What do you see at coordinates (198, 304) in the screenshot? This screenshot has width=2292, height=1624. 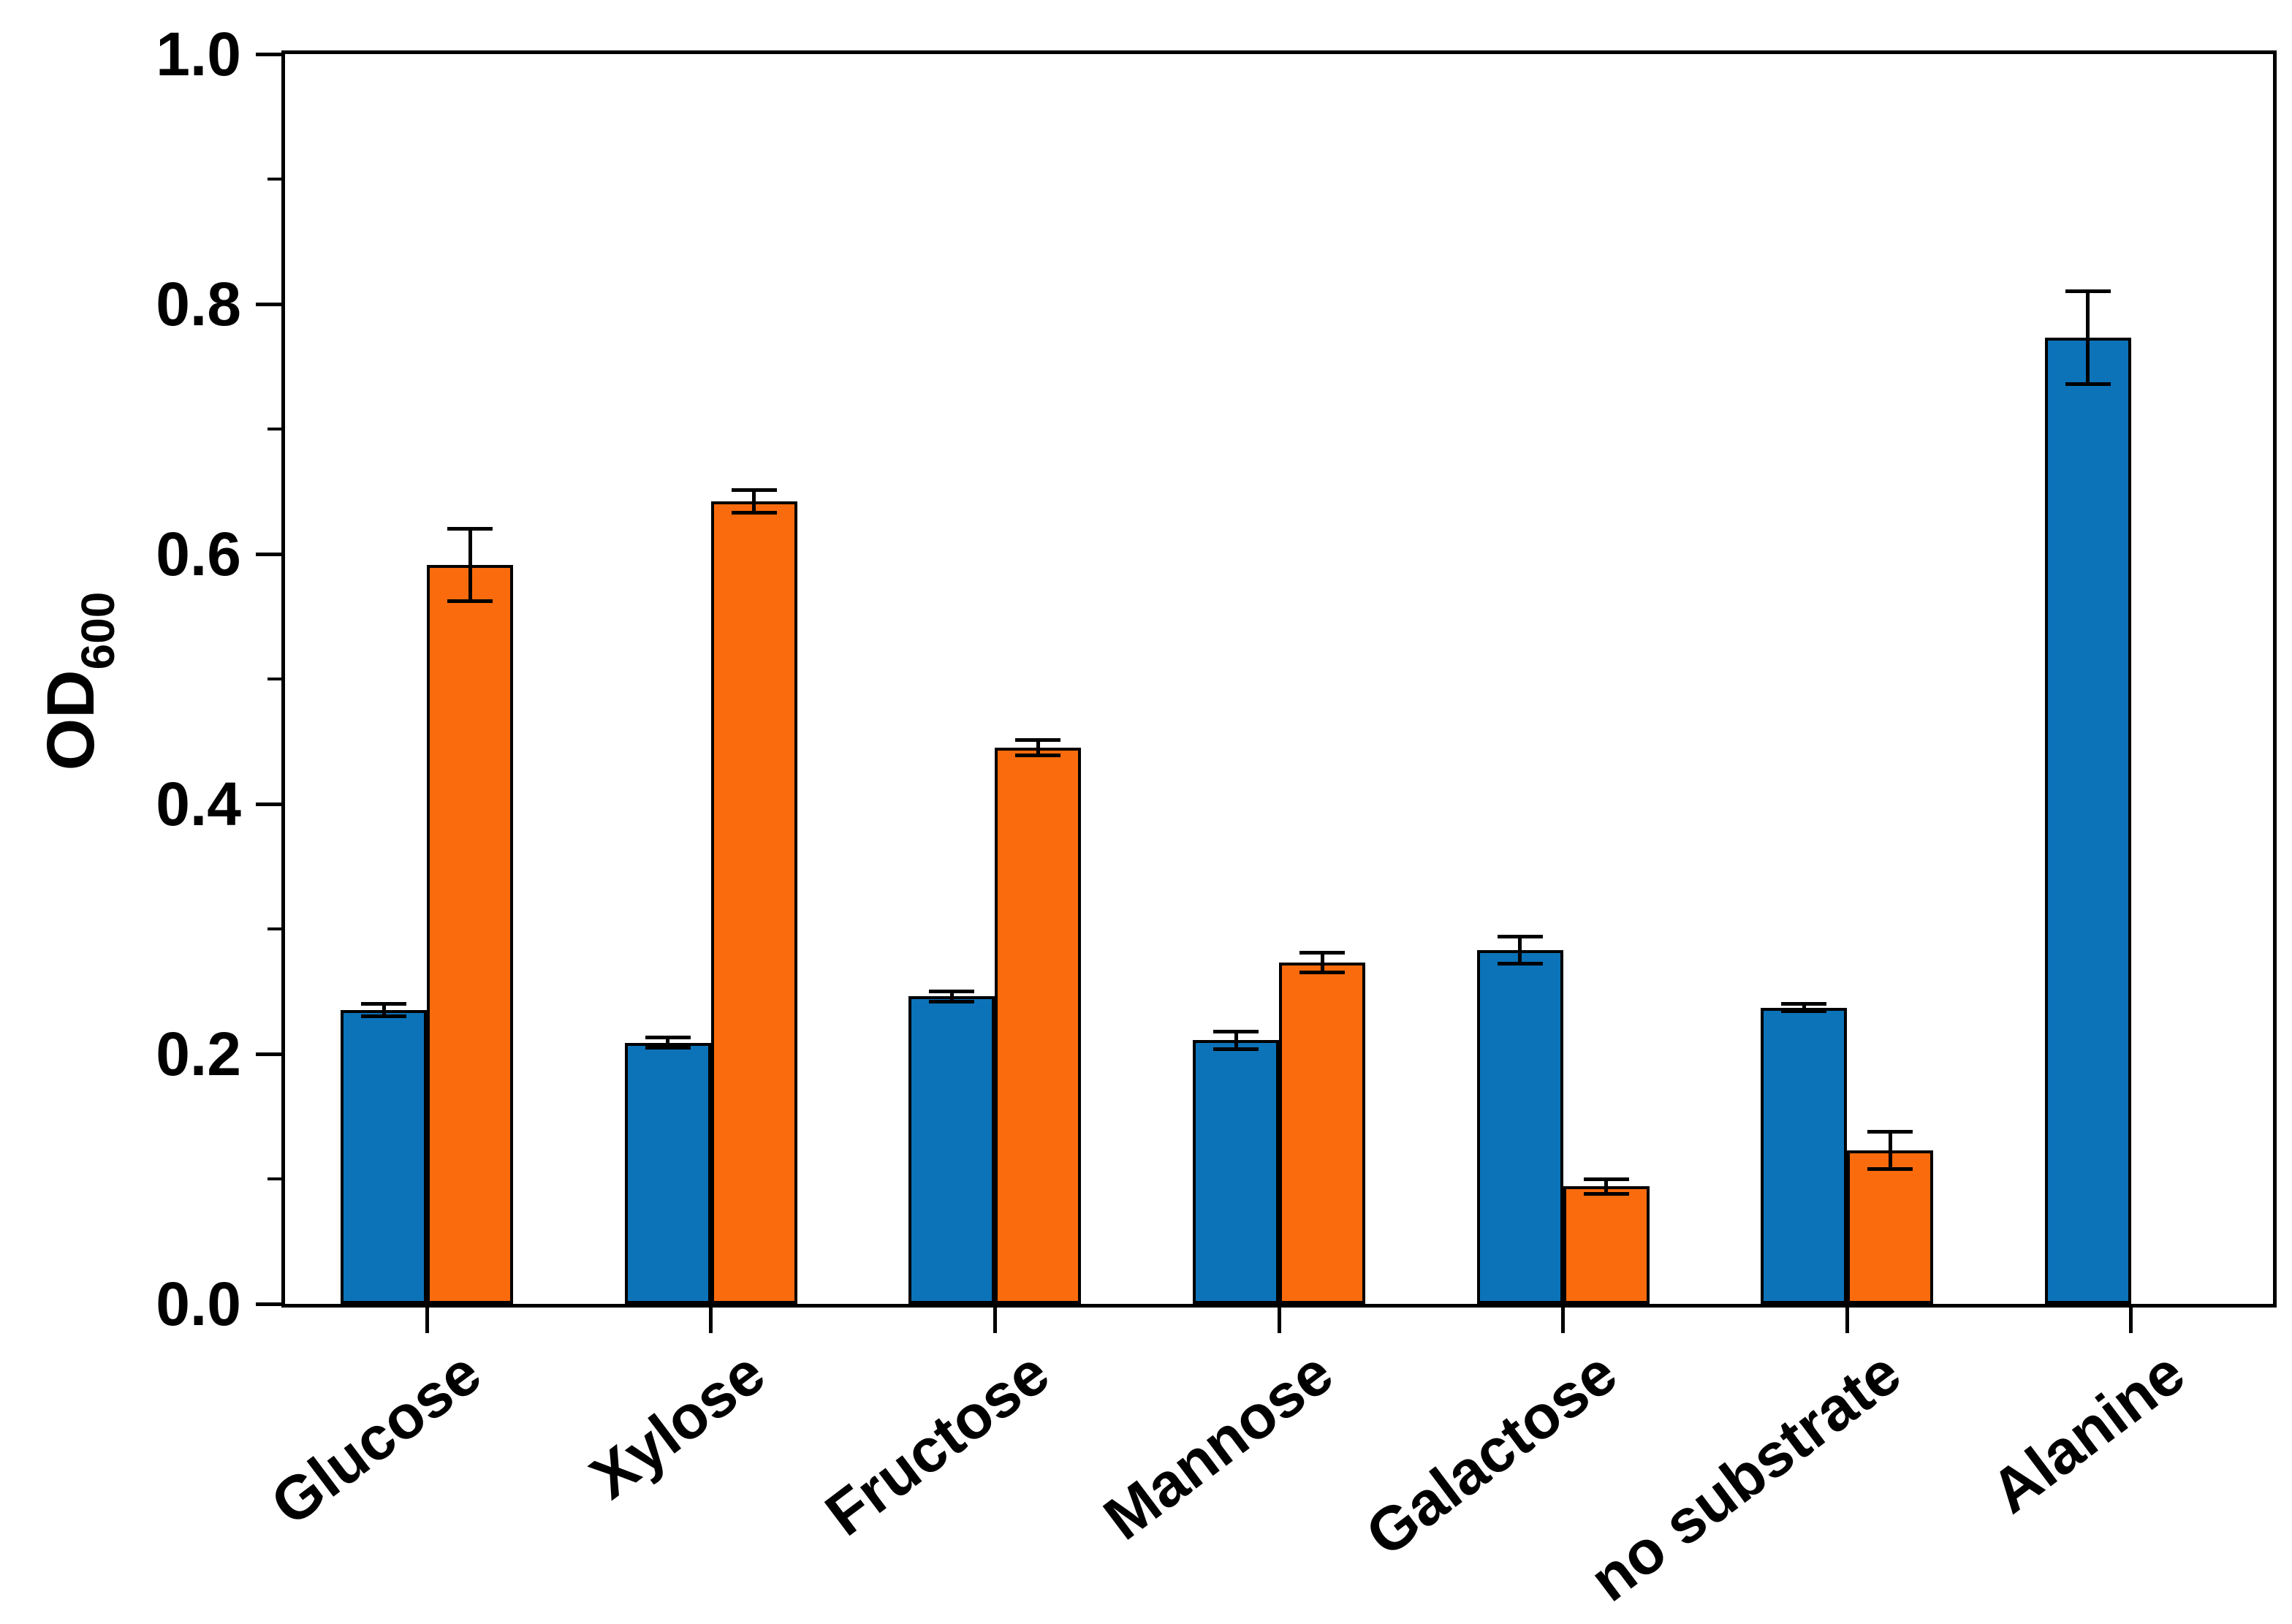 I see `y-tick-label: 0.8` at bounding box center [198, 304].